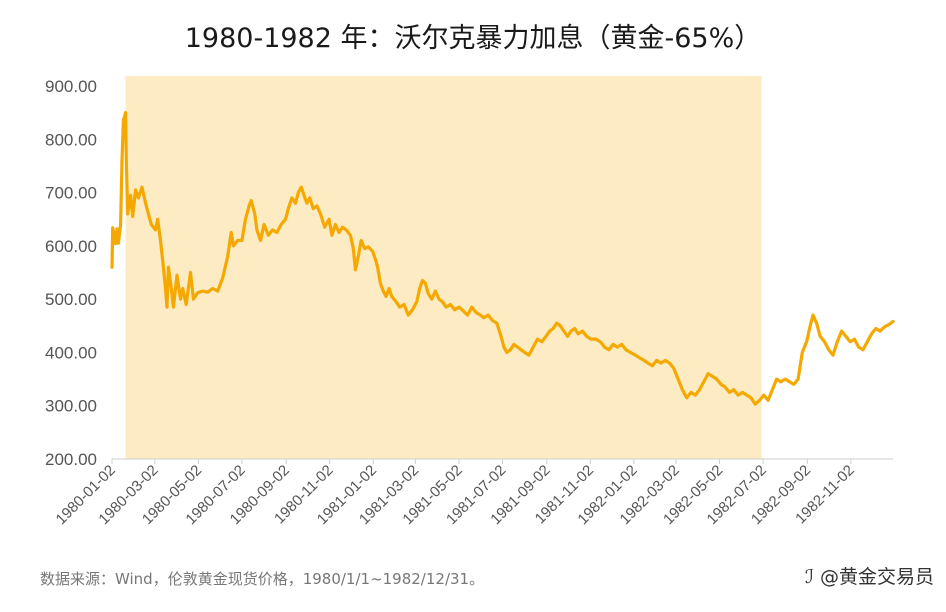  Describe the element at coordinates (71, 246) in the screenshot. I see `y-tick-label: 600.00` at that location.